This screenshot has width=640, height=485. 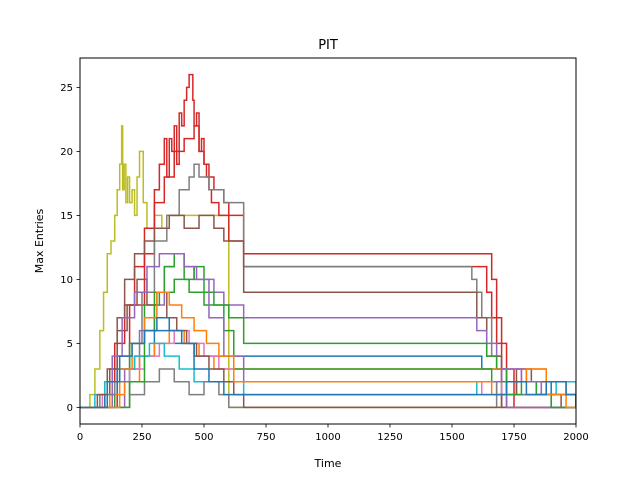 I want to click on x-tick-label: 500, so click(x=203, y=437).